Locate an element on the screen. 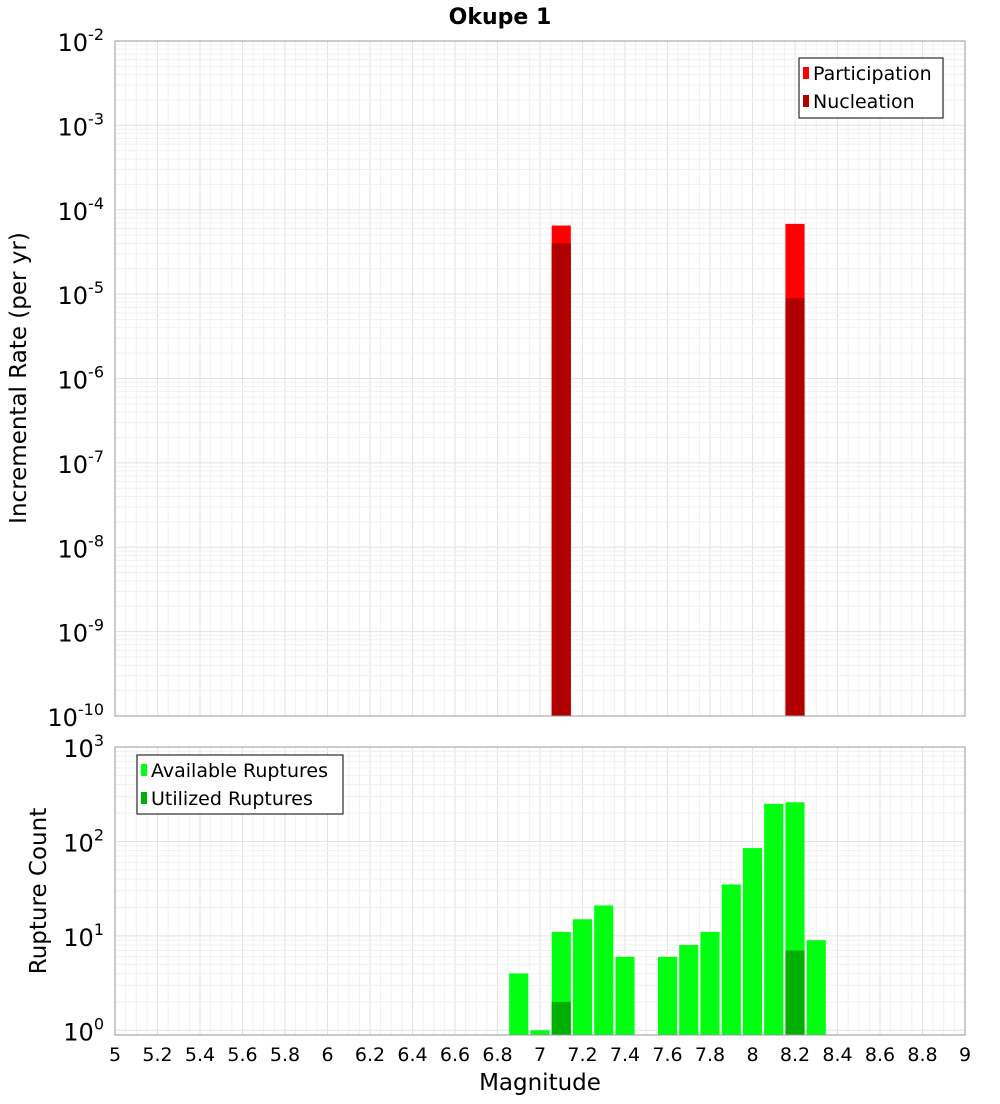  top-y-tick-label: 10⁻³ is located at coordinates (81, 125).